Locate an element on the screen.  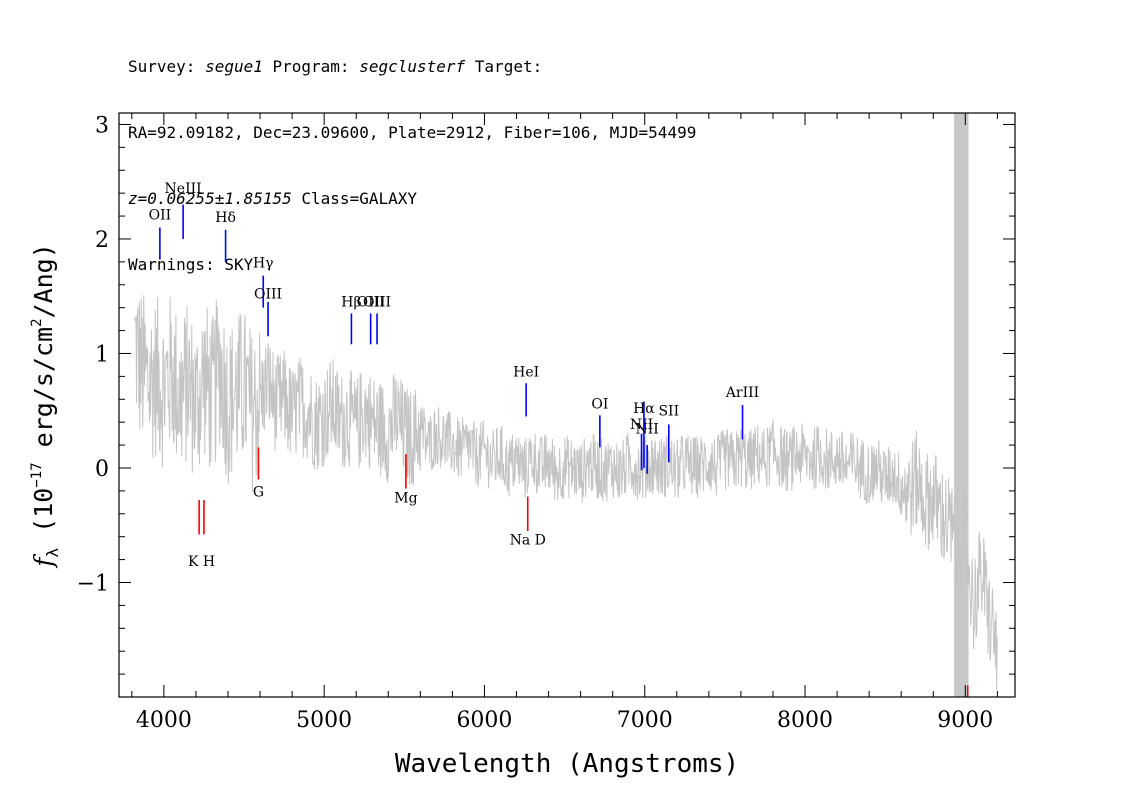
y-label-f: f is located at coordinates (43, 561).